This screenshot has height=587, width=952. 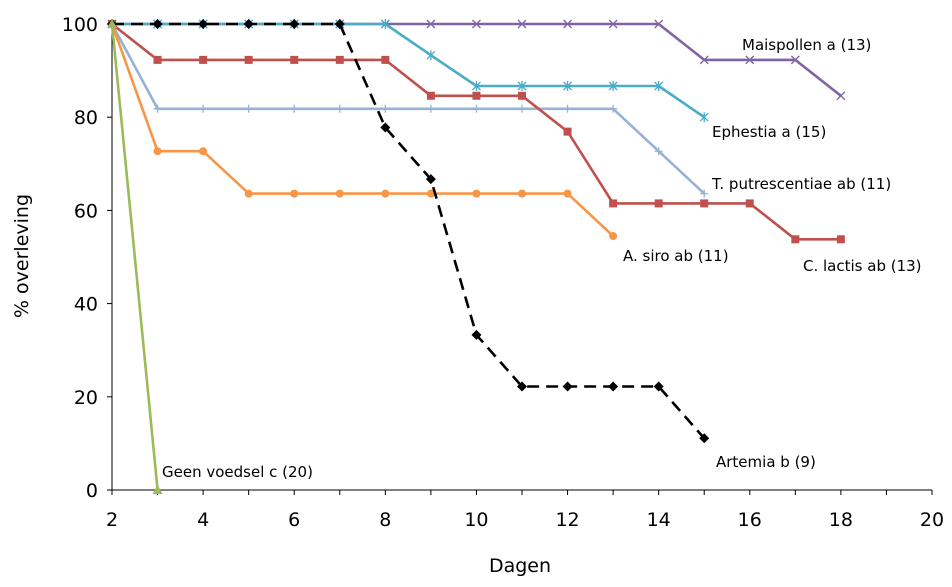 What do you see at coordinates (86, 211) in the screenshot?
I see `y-tick-label: 60` at bounding box center [86, 211].